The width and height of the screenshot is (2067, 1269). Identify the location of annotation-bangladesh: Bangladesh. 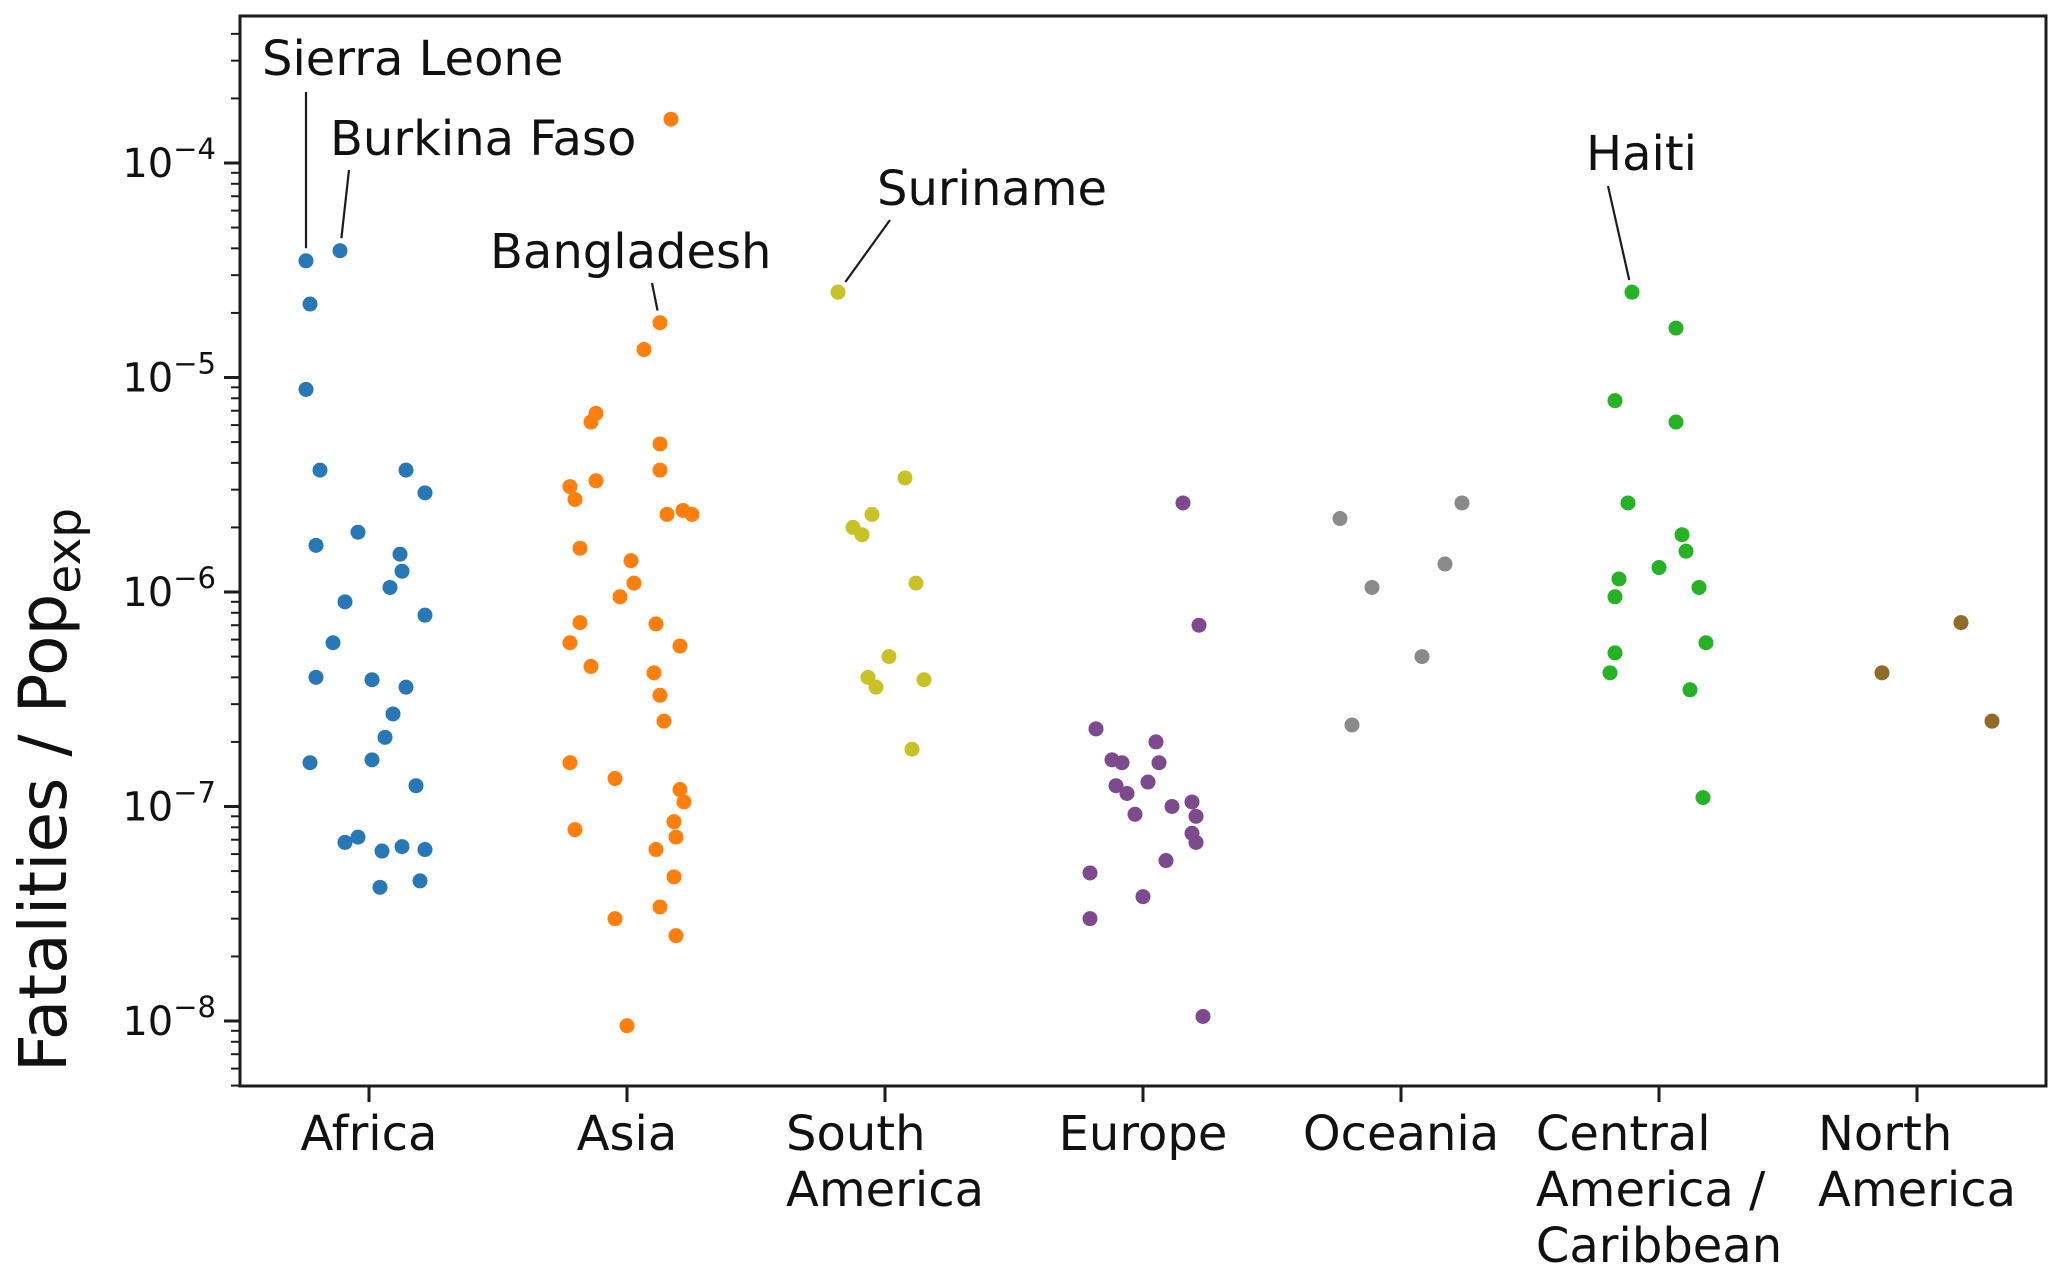
(630, 267).